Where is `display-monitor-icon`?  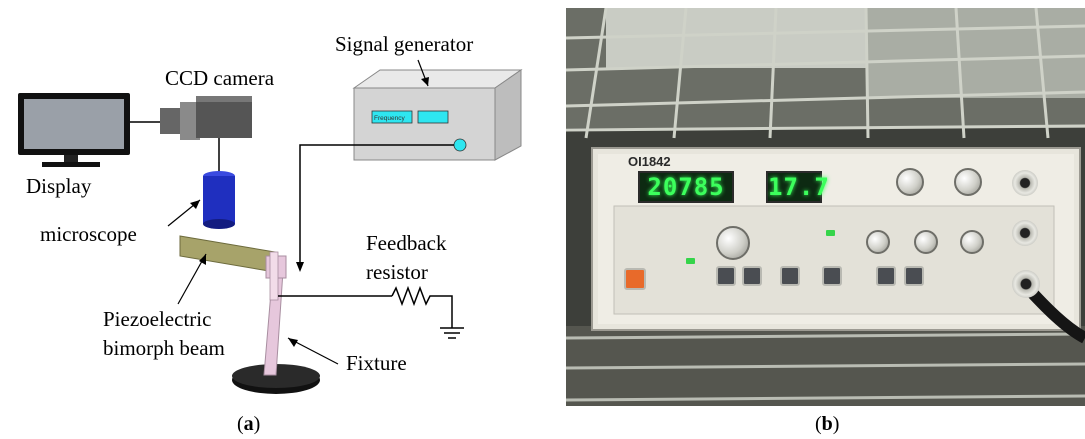 display-monitor-icon is located at coordinates (74, 130).